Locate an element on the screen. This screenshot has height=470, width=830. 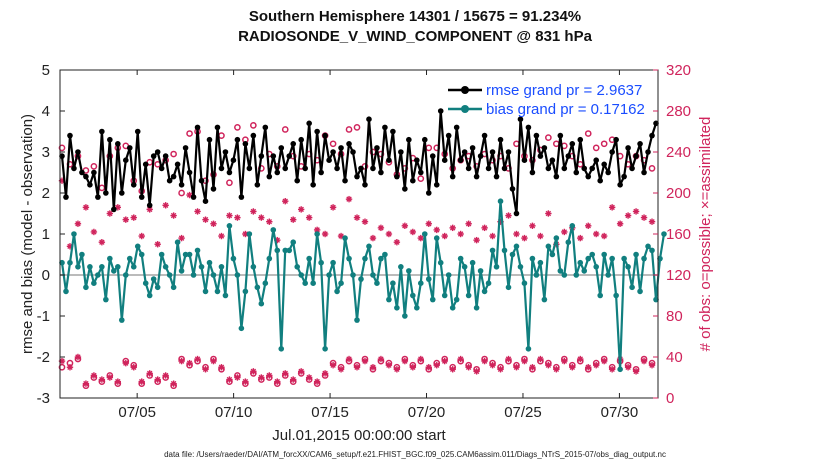
x-tick-label: 07/20 is located at coordinates (427, 412).